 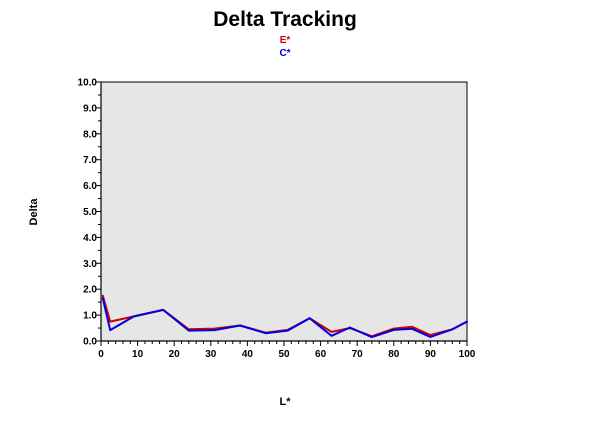 I want to click on y-axis-label: Delta, so click(x=34, y=212).